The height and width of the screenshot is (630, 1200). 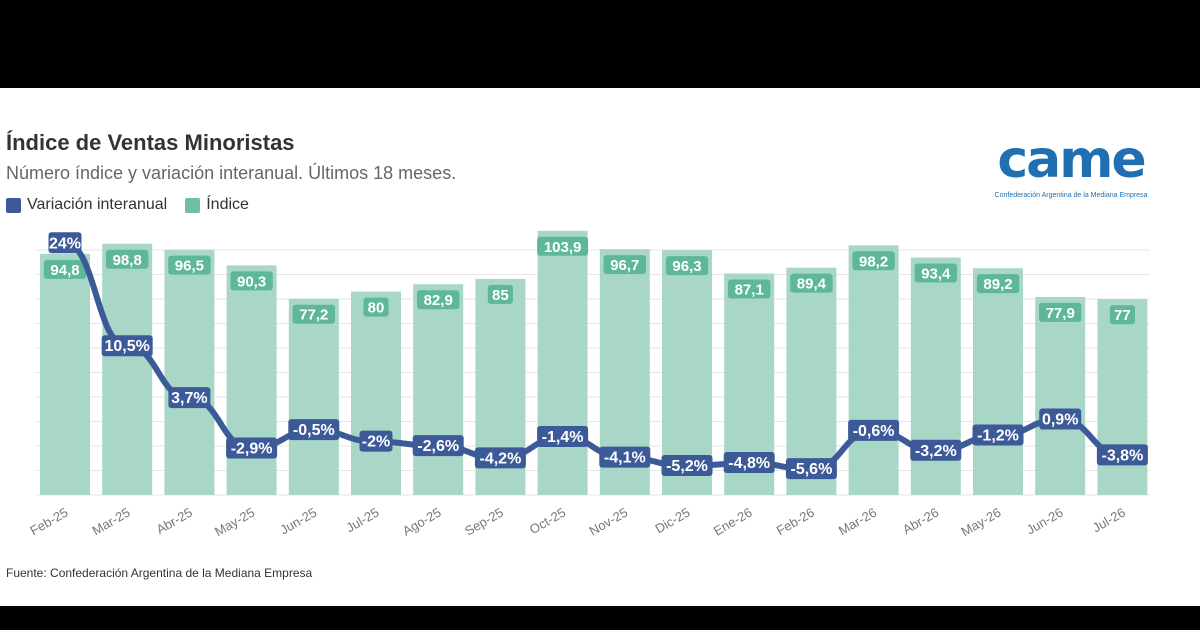 I want to click on variation-data-label: -1,4%, so click(x=563, y=437).